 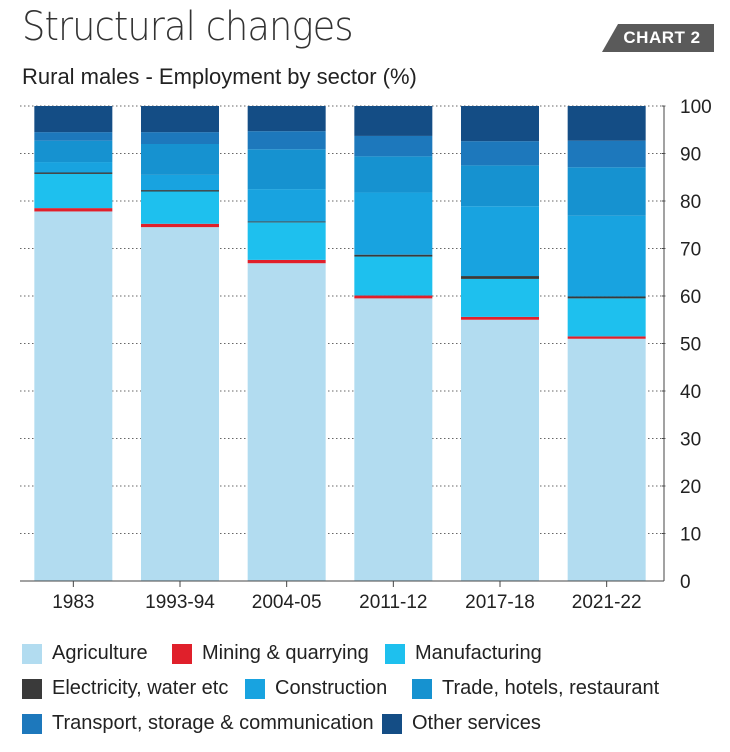 I want to click on legend-label: Electricity, water etc, so click(x=140, y=688).